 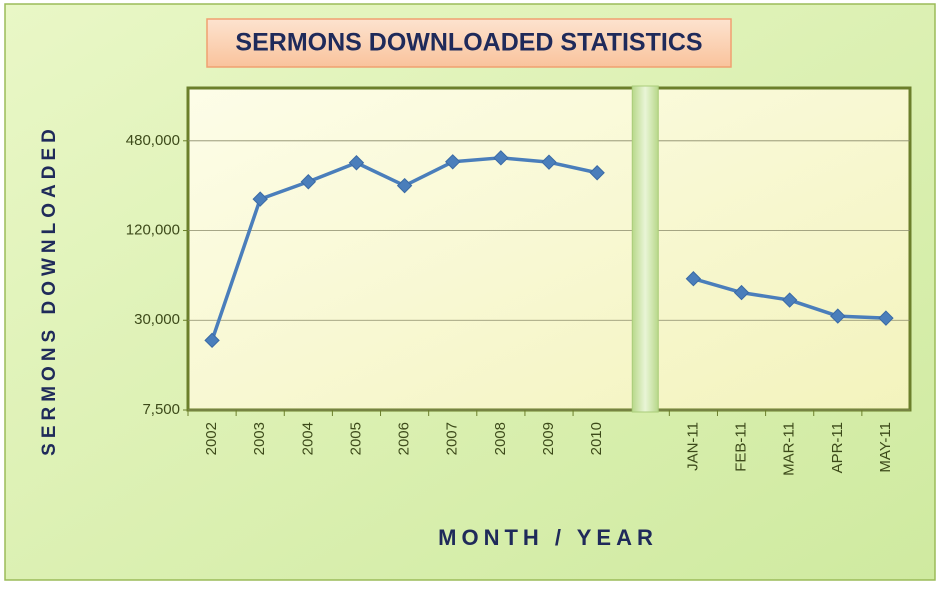 I want to click on x-axis-title: MONTH / YEAR, so click(x=548, y=537).